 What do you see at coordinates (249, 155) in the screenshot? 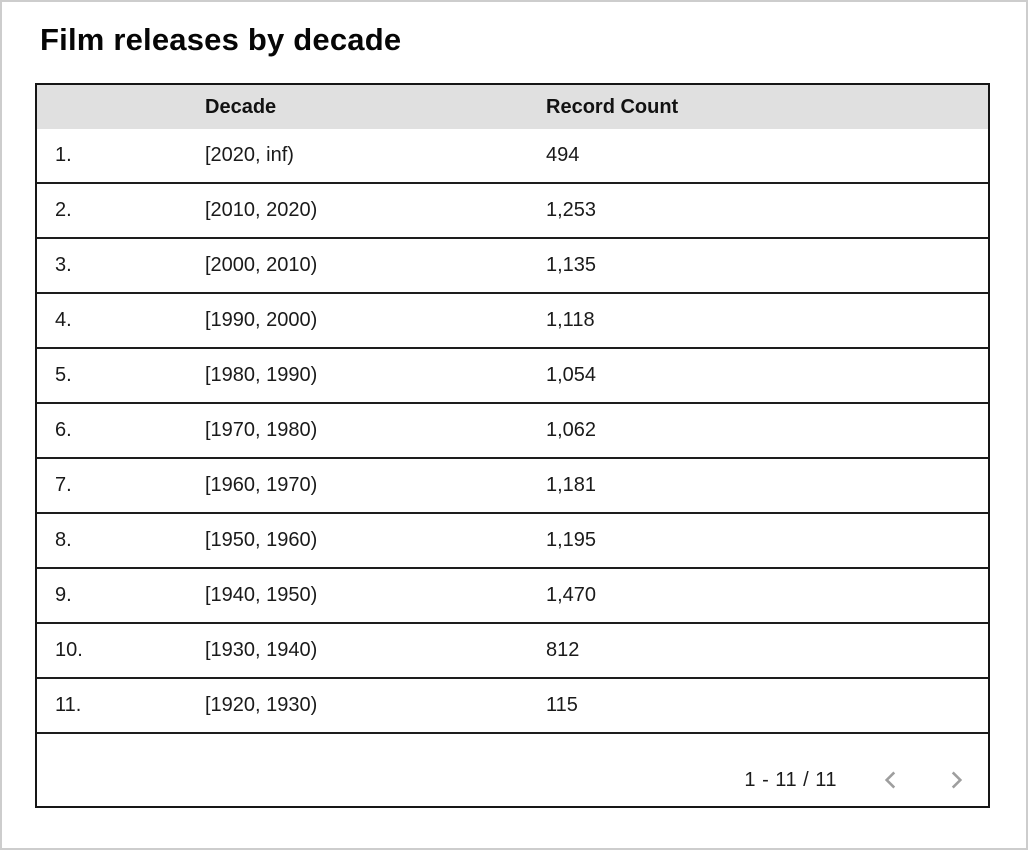
I see `decade-cell: [2020, inf)` at bounding box center [249, 155].